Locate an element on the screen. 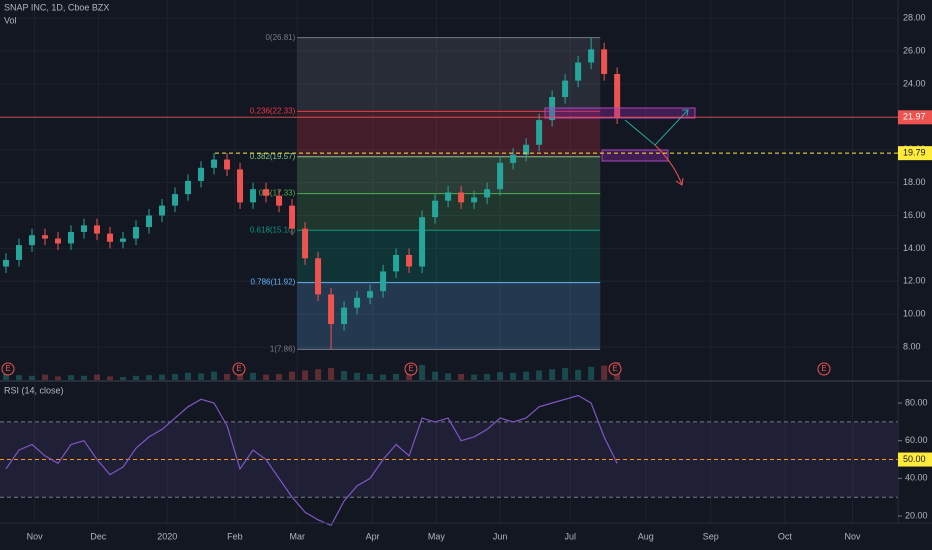  fib-label: 0(26.81) is located at coordinates (280, 37).